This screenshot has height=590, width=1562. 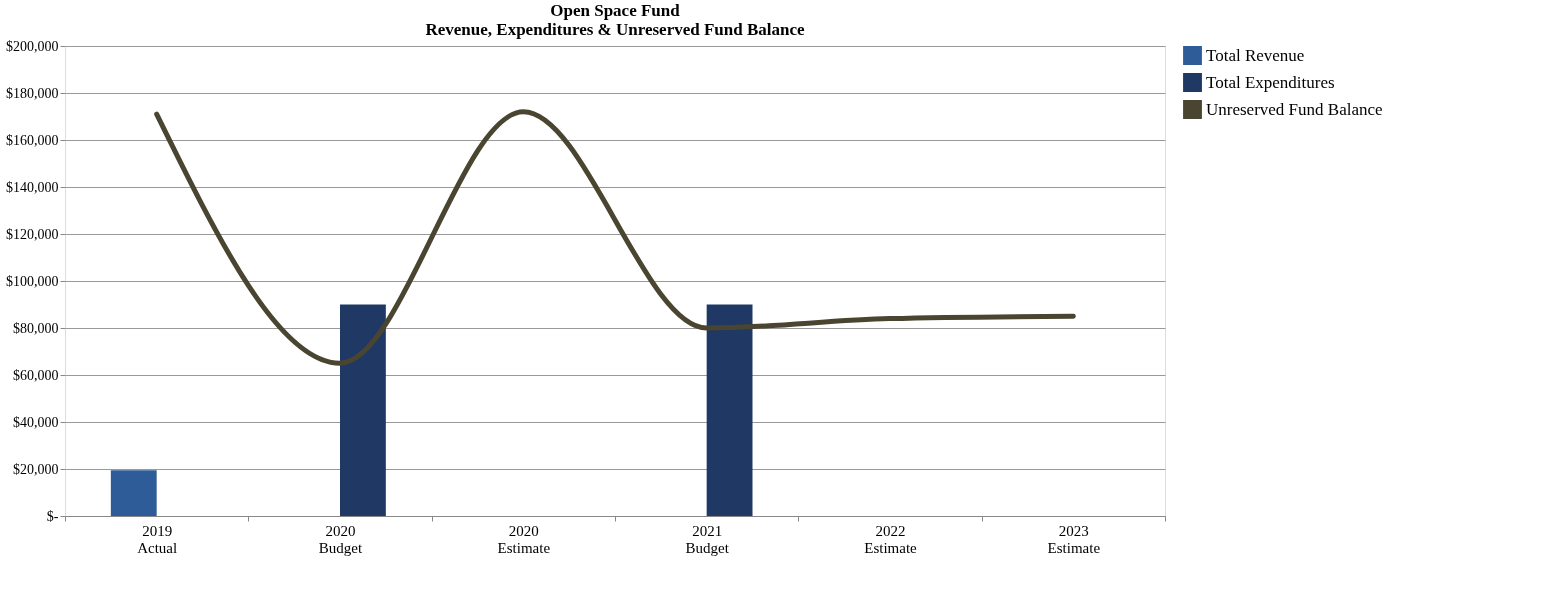 I want to click on y-tick-label: $100,000, so click(x=32, y=281).